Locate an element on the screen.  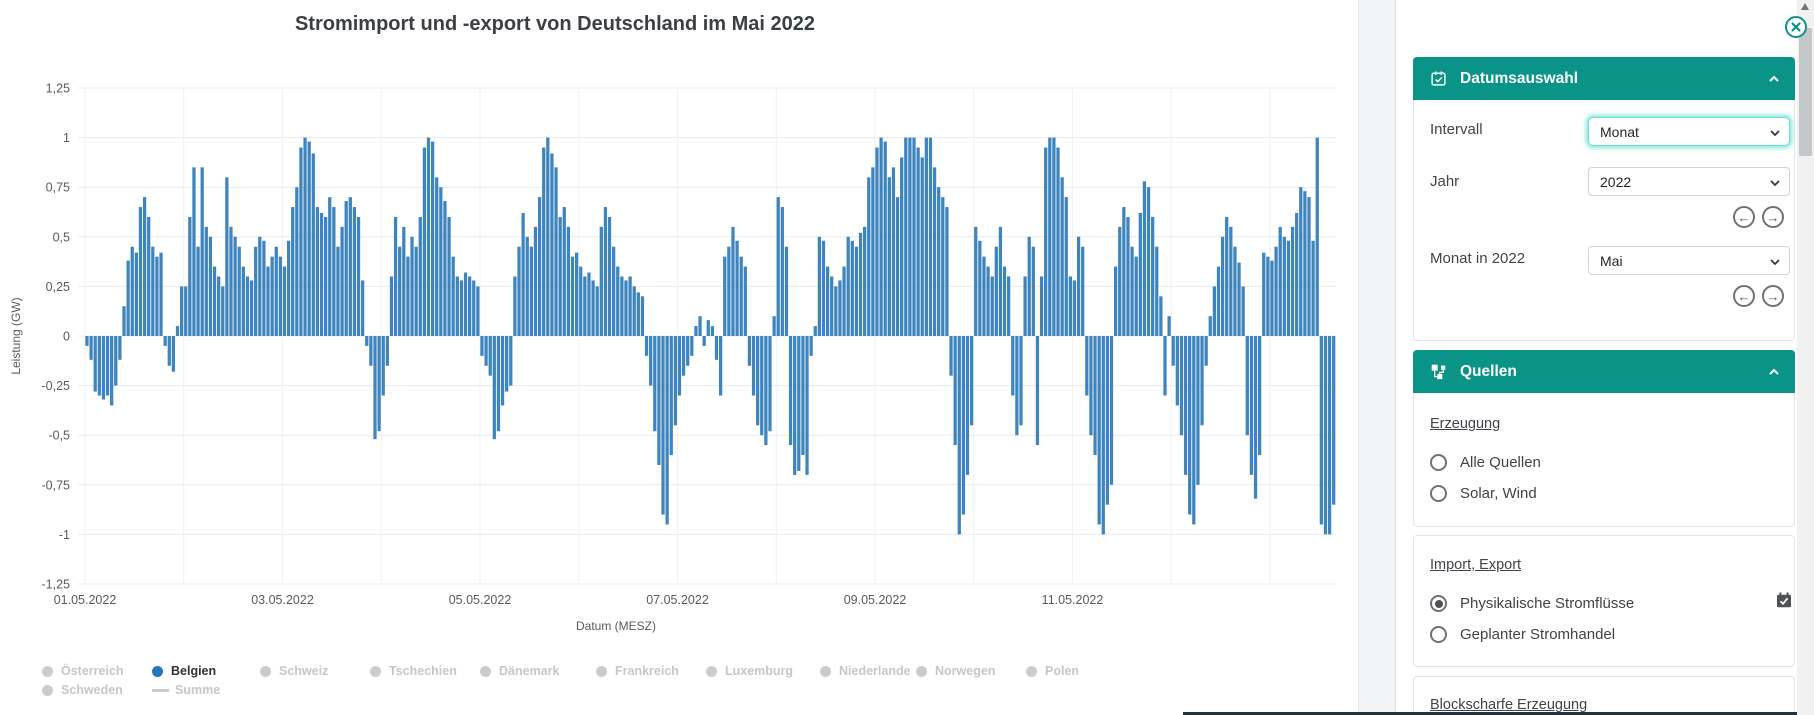
datumsauswahl-header: Datumsauswahl is located at coordinates (1604, 78).